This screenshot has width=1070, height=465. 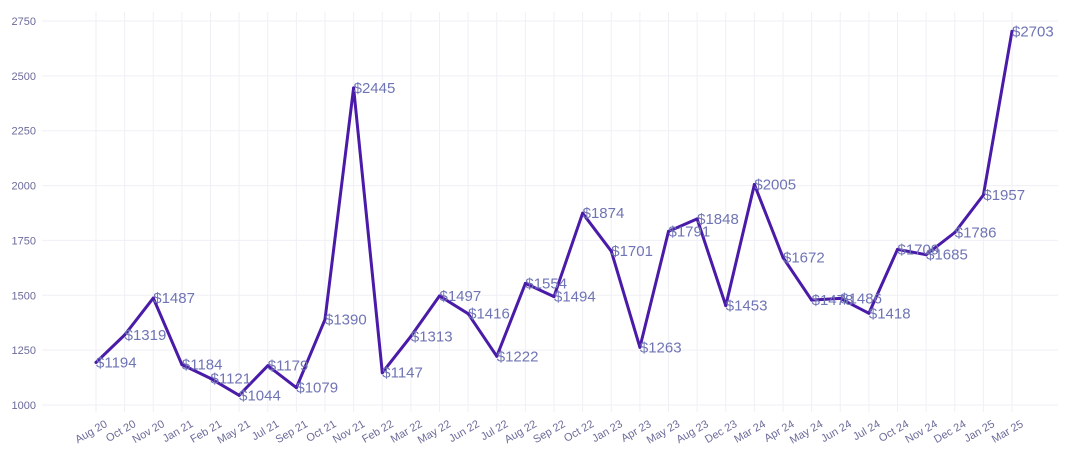 What do you see at coordinates (833, 300) in the screenshot?
I see `data-label: $1478` at bounding box center [833, 300].